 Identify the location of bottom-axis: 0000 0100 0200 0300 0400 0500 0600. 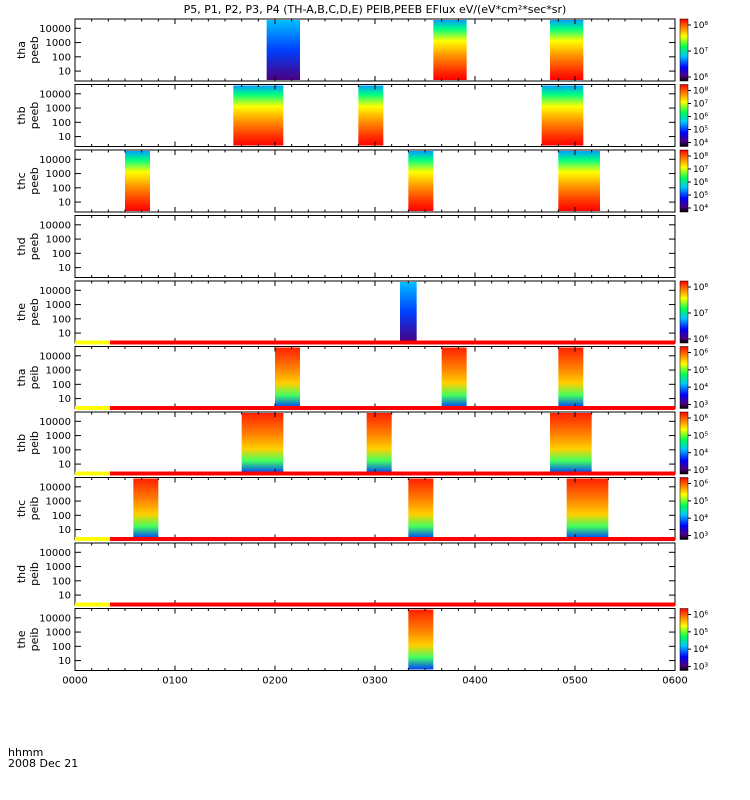
(374, 681).